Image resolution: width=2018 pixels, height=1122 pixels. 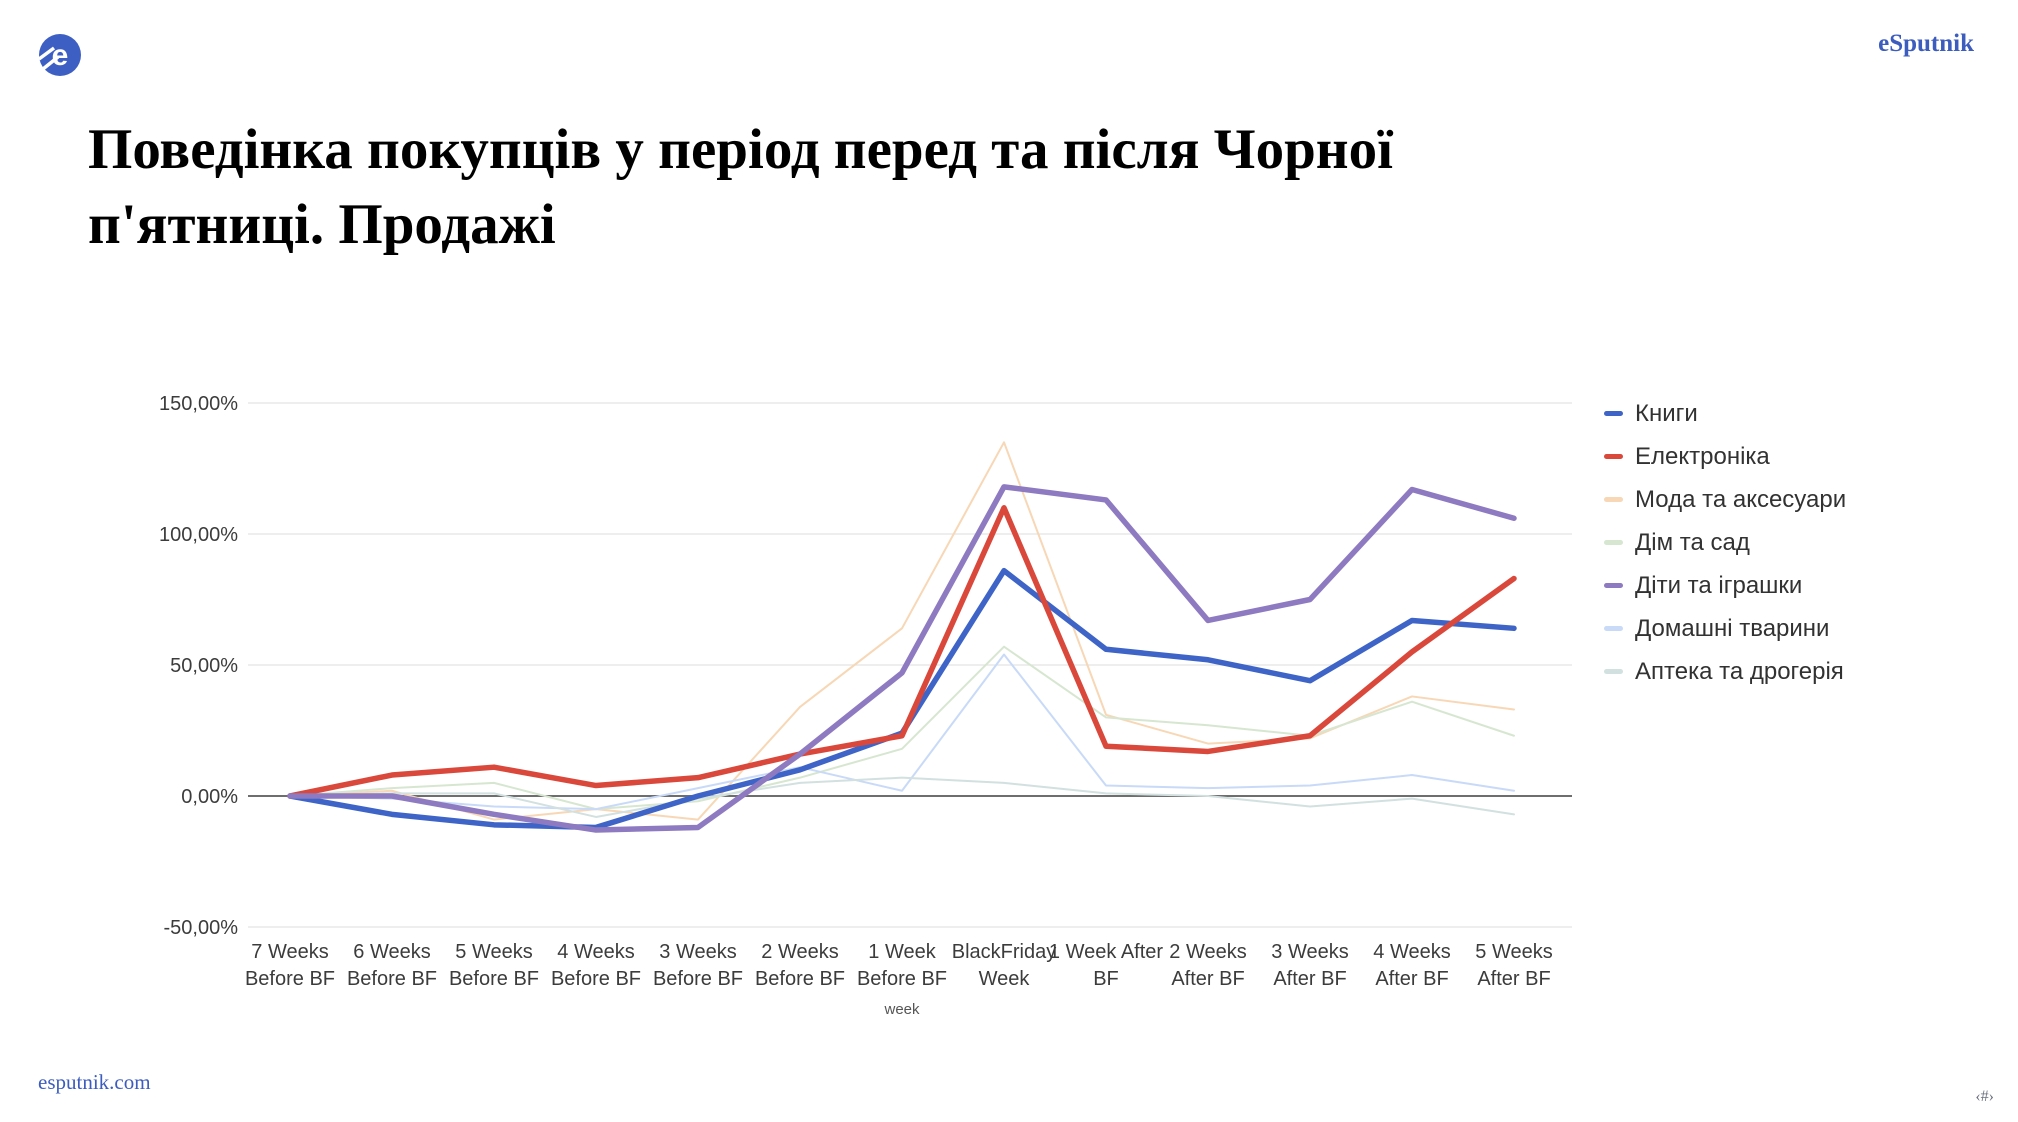 I want to click on y-axis-tick-label: 150,00%, so click(x=198, y=404).